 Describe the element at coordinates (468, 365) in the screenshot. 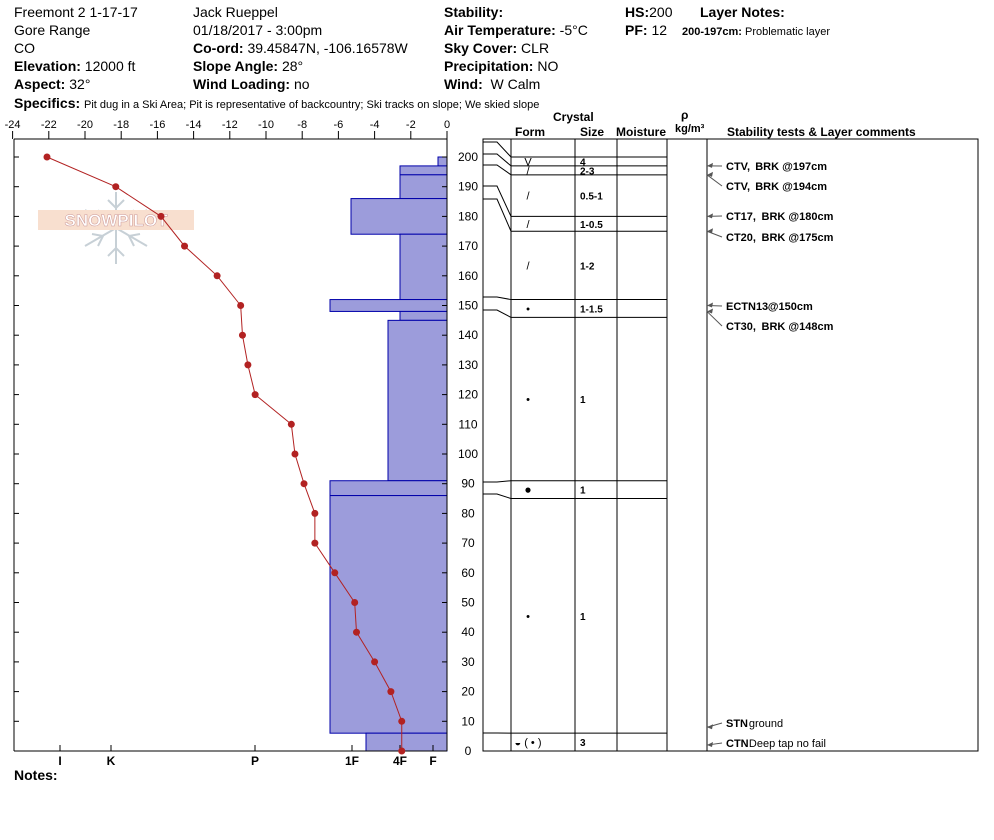

I see `height-tick-label: 130` at that location.